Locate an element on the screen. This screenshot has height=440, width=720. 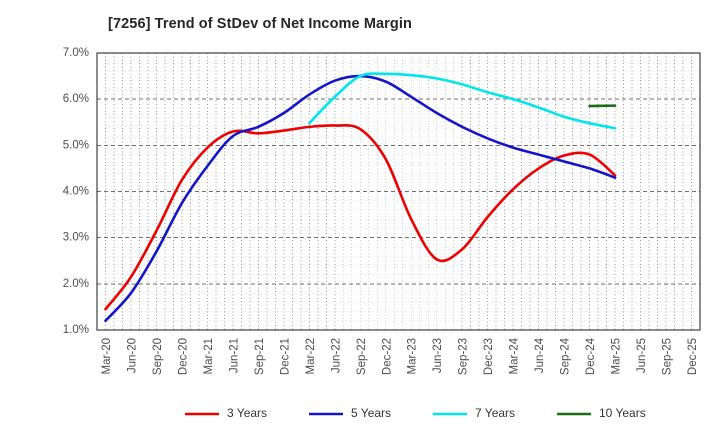
x-axis-tick-label: Dec-21 is located at coordinates (285, 356).